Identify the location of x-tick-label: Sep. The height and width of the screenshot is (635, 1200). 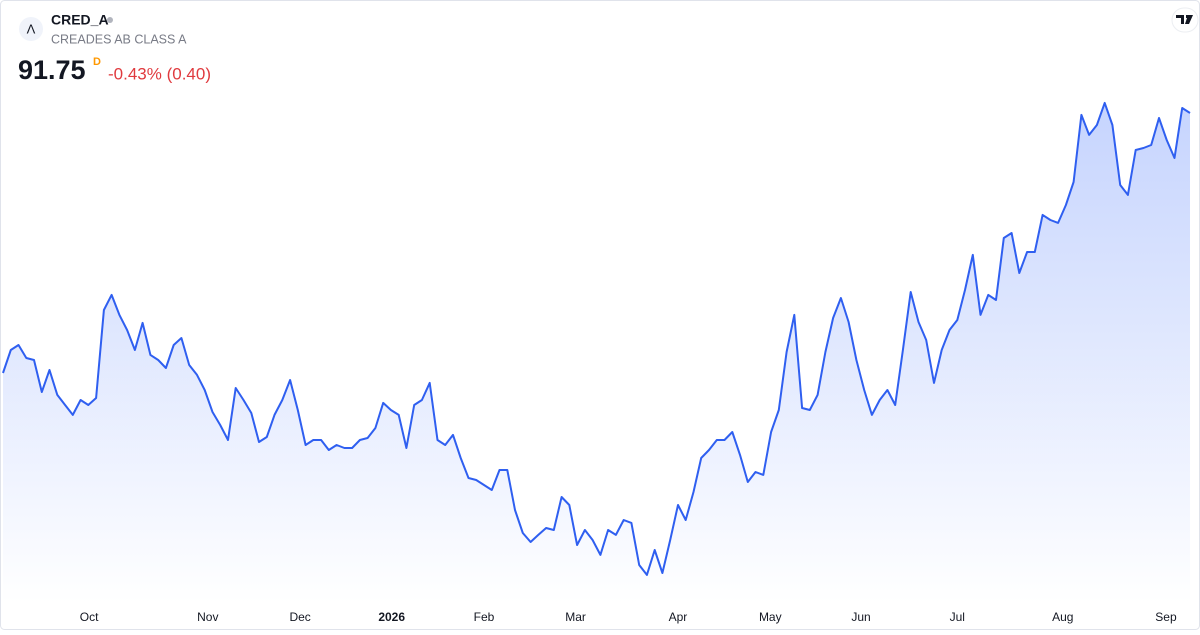
(1166, 617).